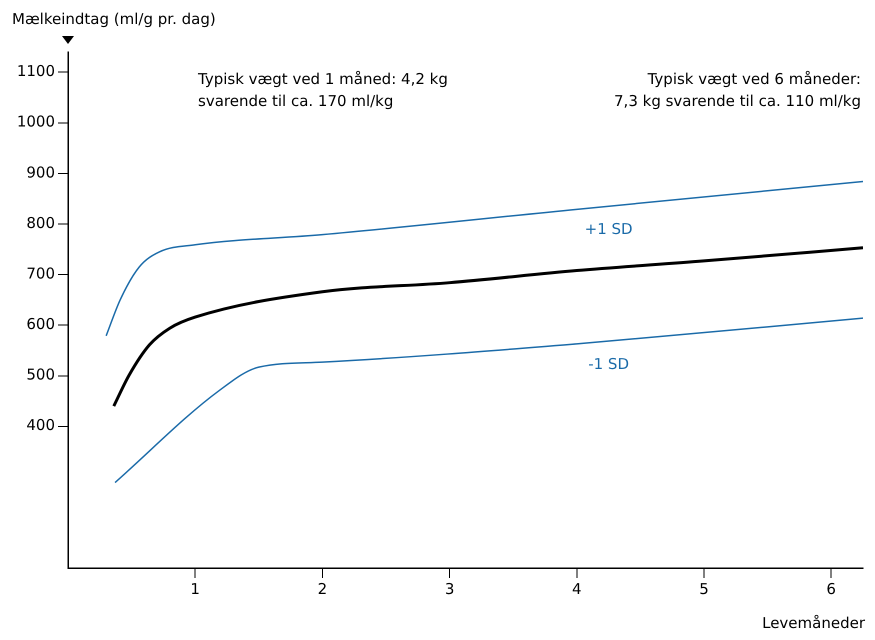 The image size is (875, 640). What do you see at coordinates (577, 589) in the screenshot?
I see `x-tick-label: 4` at bounding box center [577, 589].